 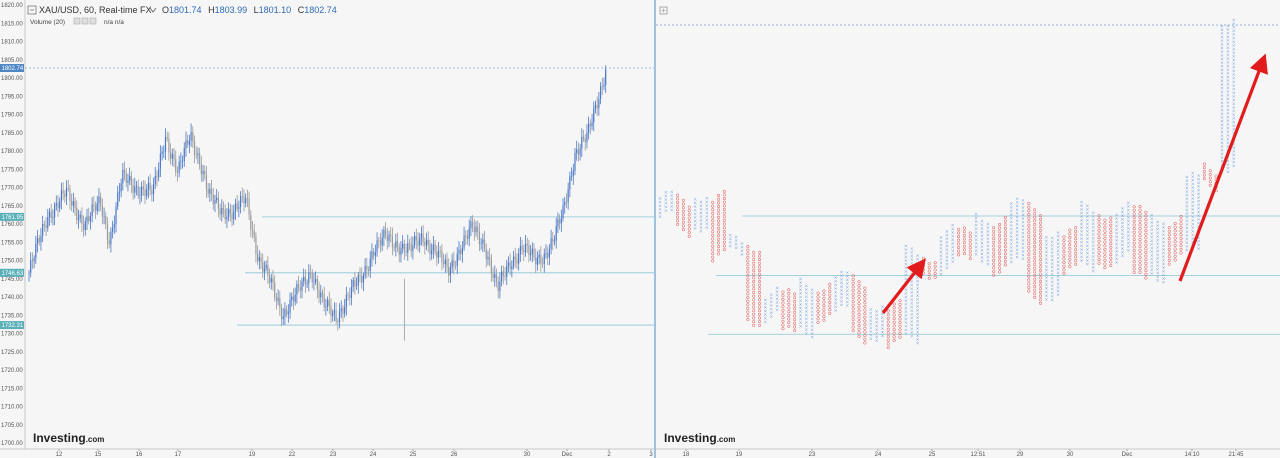 What do you see at coordinates (93, 21) in the screenshot?
I see `volume-close-icon` at bounding box center [93, 21].